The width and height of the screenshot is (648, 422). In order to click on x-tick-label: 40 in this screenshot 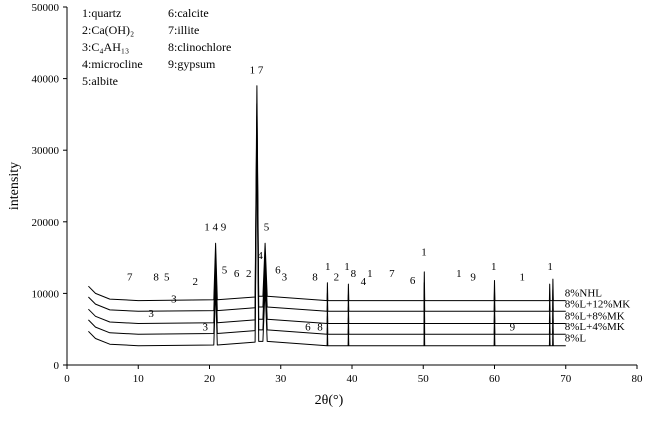, I will do `click(353, 379)`.